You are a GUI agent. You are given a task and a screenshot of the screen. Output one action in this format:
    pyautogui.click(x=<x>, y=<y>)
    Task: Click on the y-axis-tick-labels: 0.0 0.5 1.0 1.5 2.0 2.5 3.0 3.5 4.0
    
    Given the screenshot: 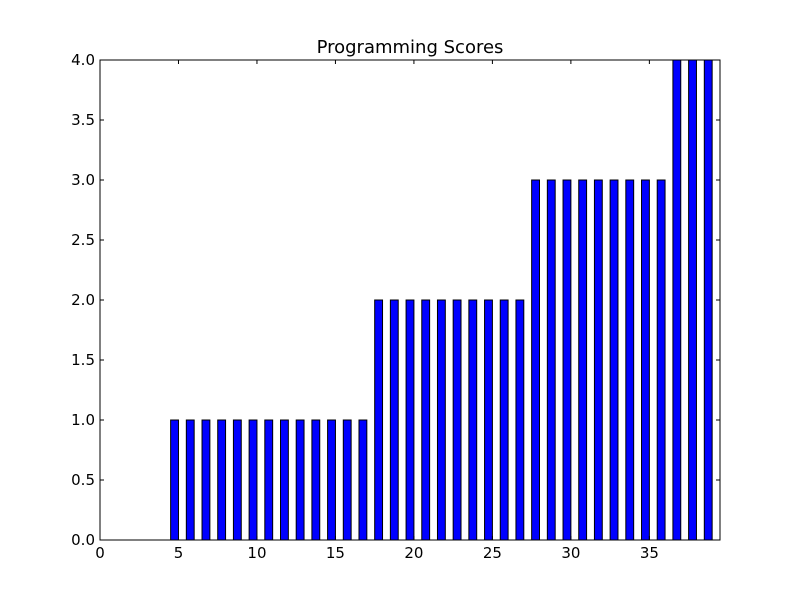 What is the action you would take?
    pyautogui.click(x=83, y=300)
    